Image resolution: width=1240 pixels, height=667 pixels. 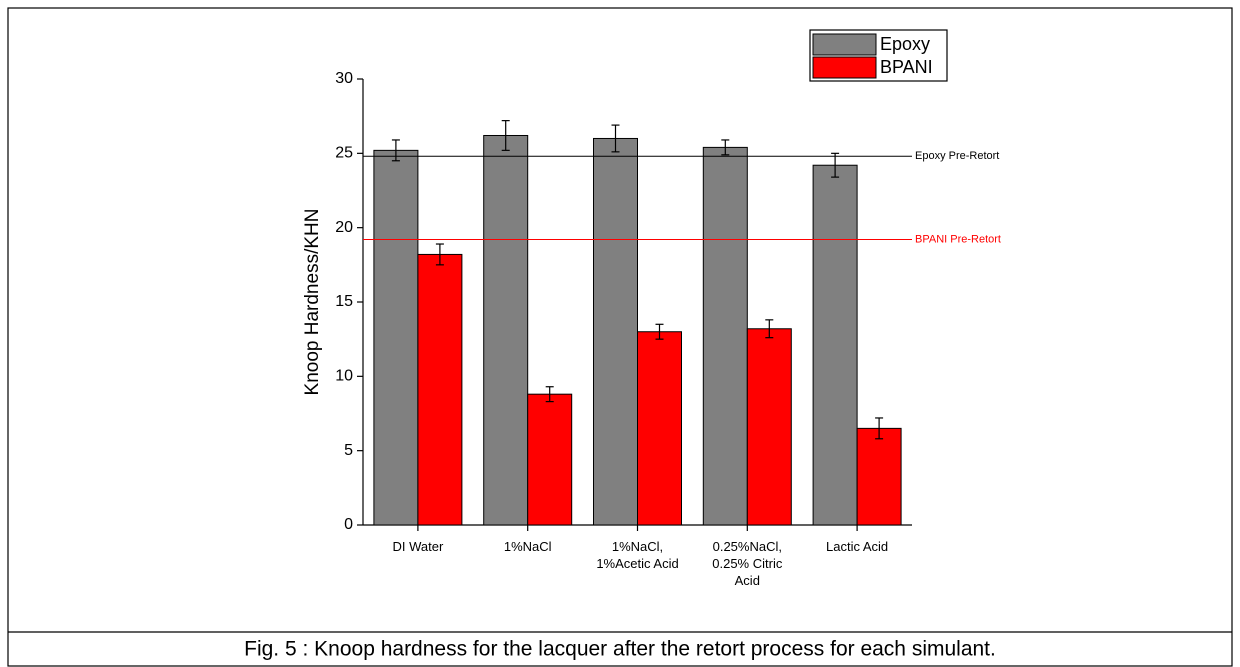 What do you see at coordinates (528, 546) in the screenshot?
I see `x-tick-label: 1%NaCl` at bounding box center [528, 546].